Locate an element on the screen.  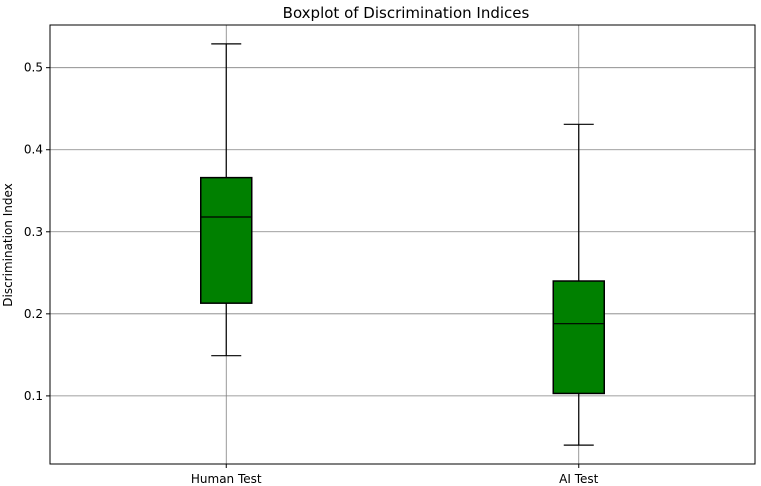
chart-title: Boxplot of Discrimination Indices is located at coordinates (406, 13).